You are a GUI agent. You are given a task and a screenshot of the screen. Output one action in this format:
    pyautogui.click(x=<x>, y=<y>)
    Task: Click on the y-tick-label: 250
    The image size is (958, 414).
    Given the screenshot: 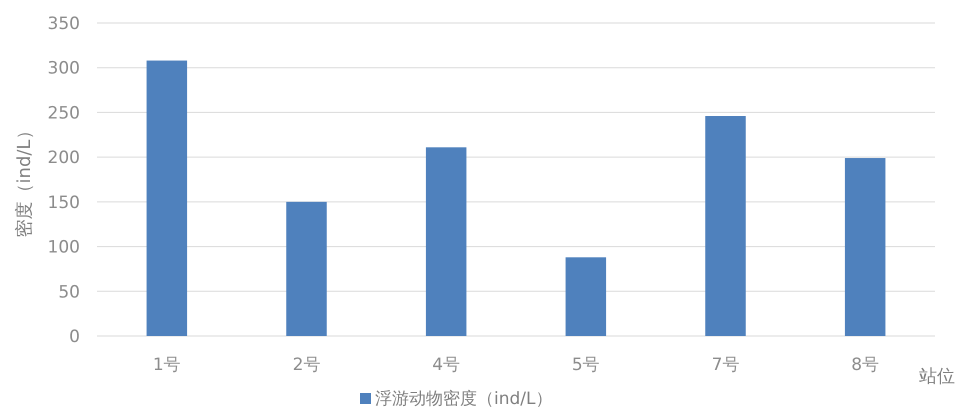 What is the action you would take?
    pyautogui.click(x=64, y=113)
    